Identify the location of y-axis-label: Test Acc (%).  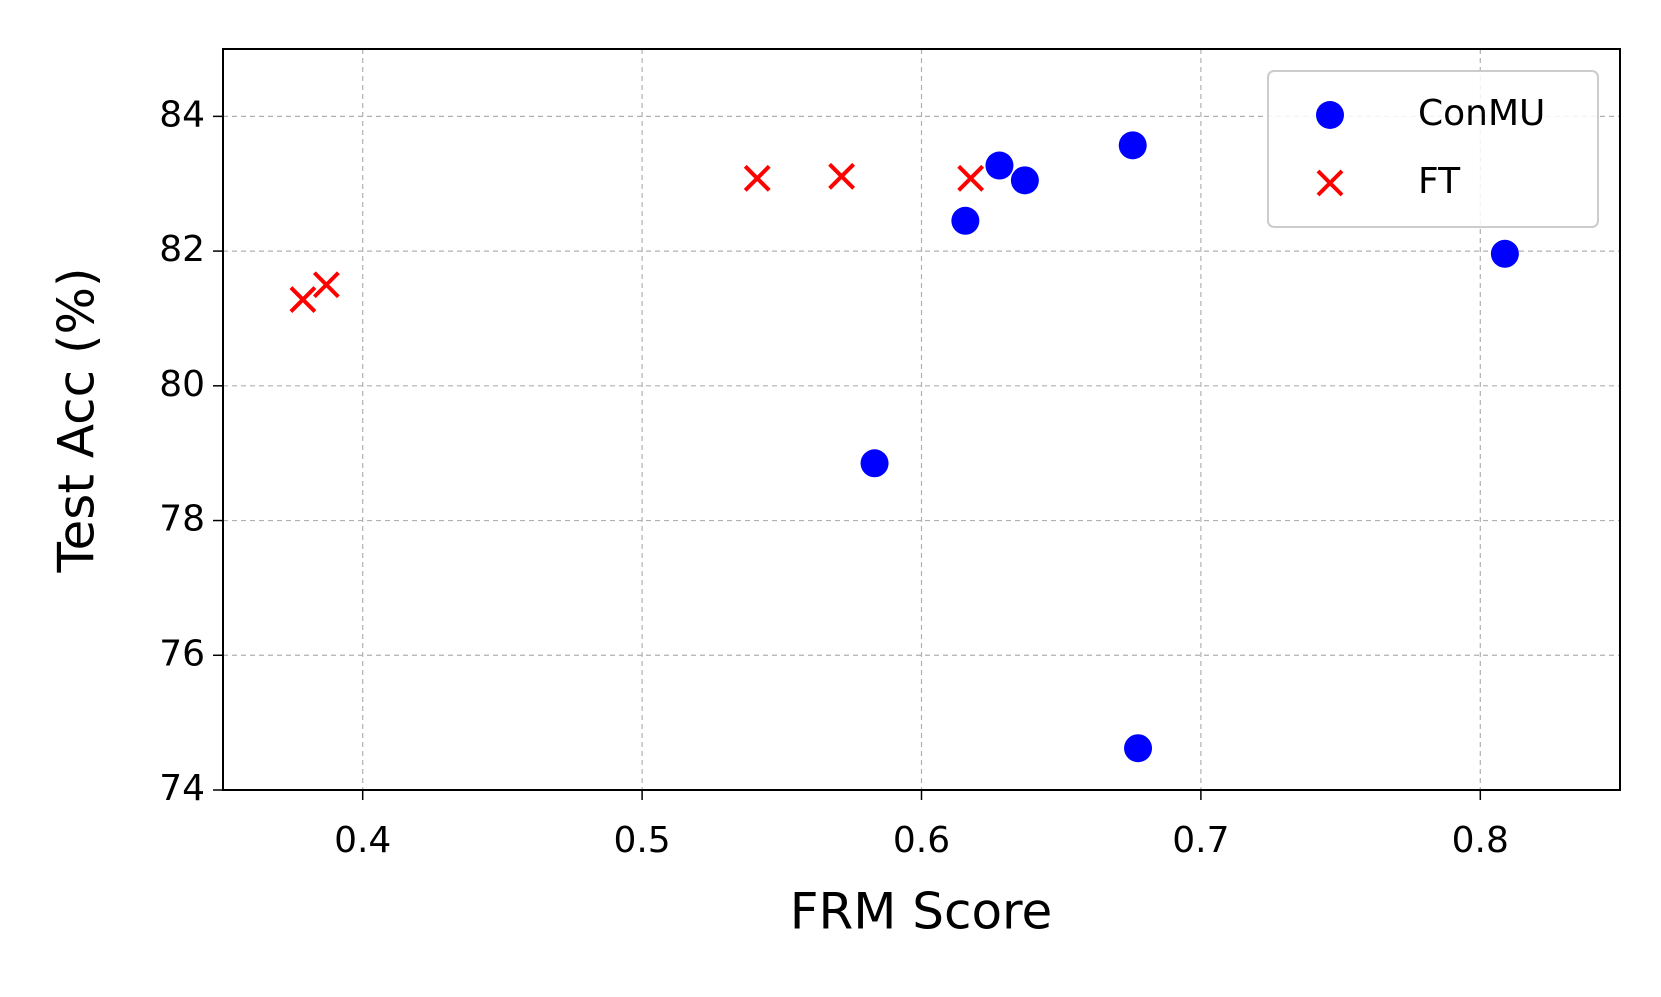
(77, 420).